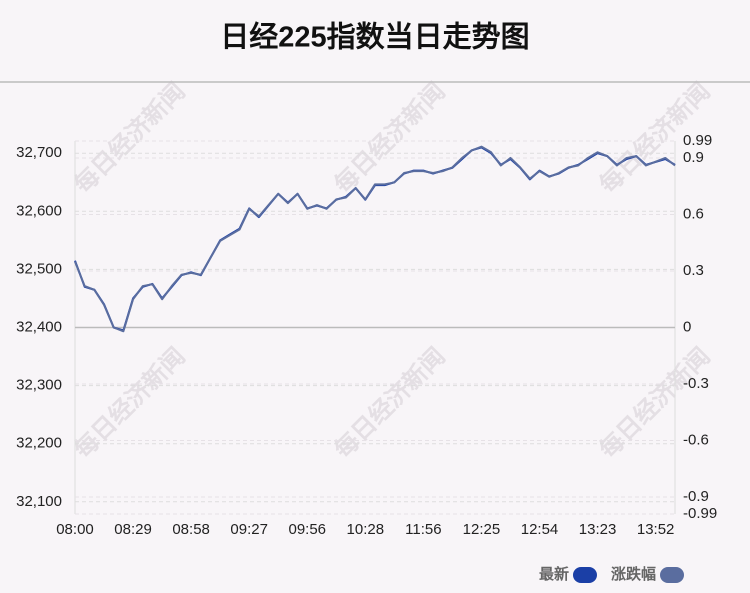 The width and height of the screenshot is (750, 593). Describe the element at coordinates (693, 270) in the screenshot. I see `y2-tick-label: 0.3` at that location.